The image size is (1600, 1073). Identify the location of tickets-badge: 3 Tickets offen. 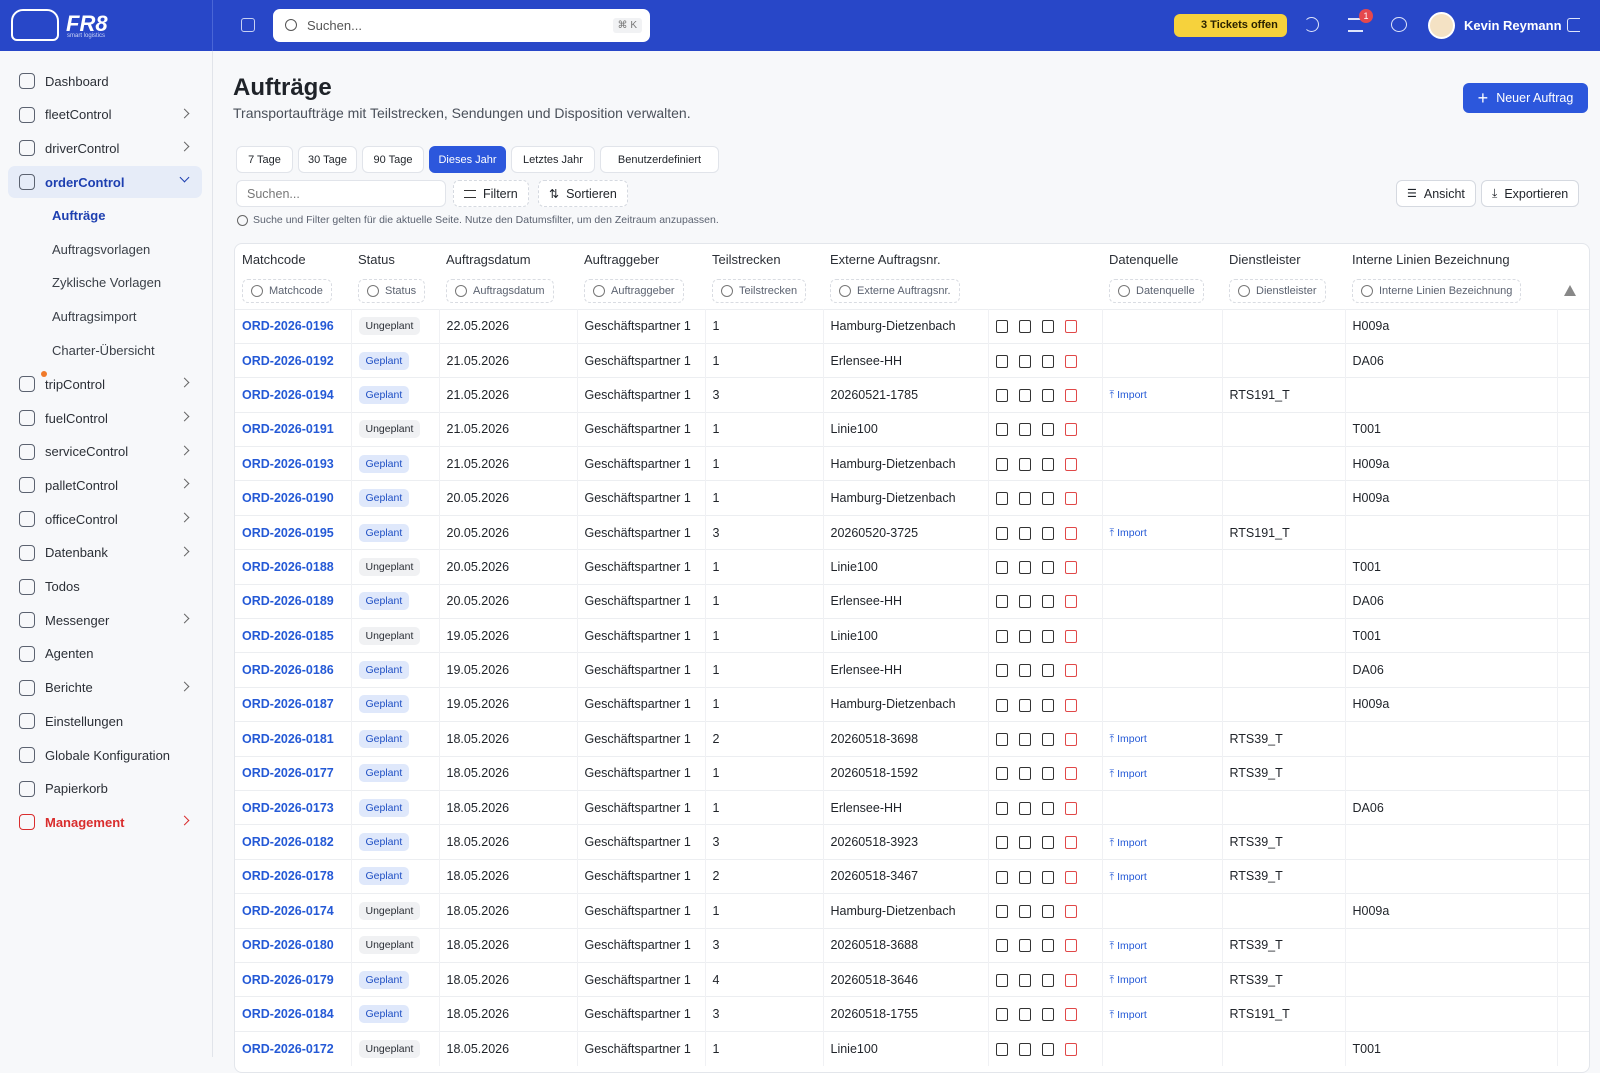
(1230, 25).